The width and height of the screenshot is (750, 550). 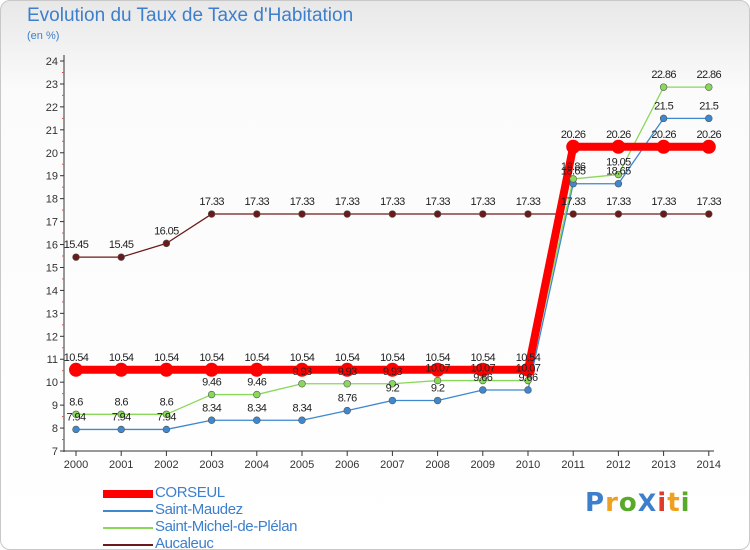 I want to click on x-tick-label: 2000, so click(x=76, y=465).